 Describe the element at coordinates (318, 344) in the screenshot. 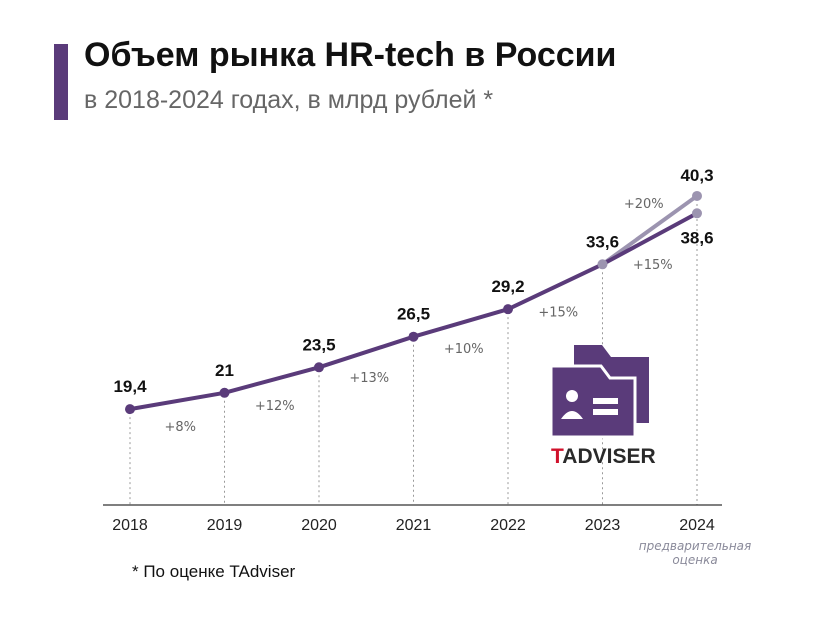

I see `data-label: 23,5` at that location.